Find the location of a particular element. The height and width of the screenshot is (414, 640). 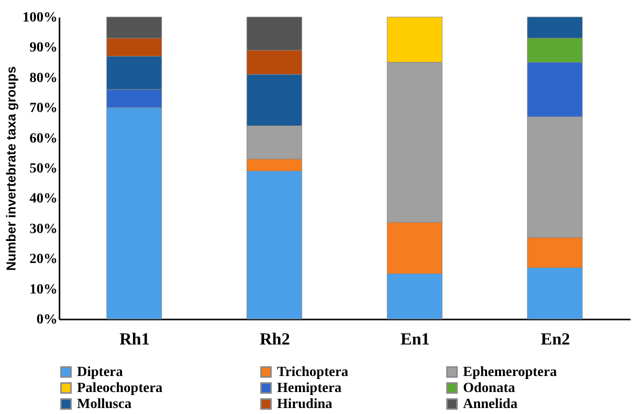

legend-label: Trichoptera is located at coordinates (312, 372).